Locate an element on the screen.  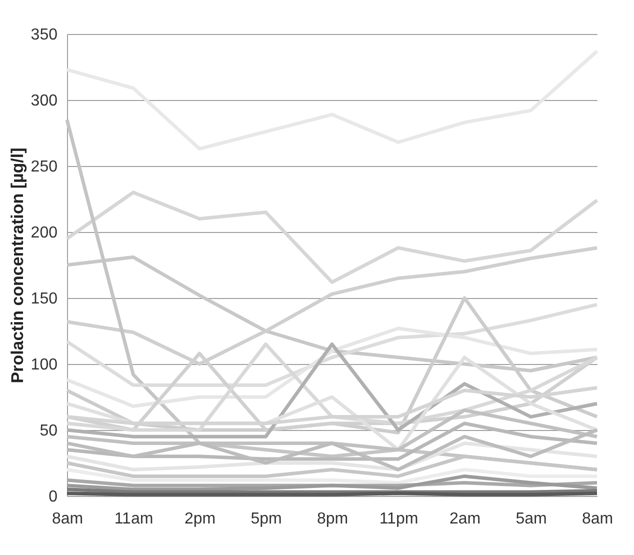
y-tick-label: 250 is located at coordinates (44, 167).